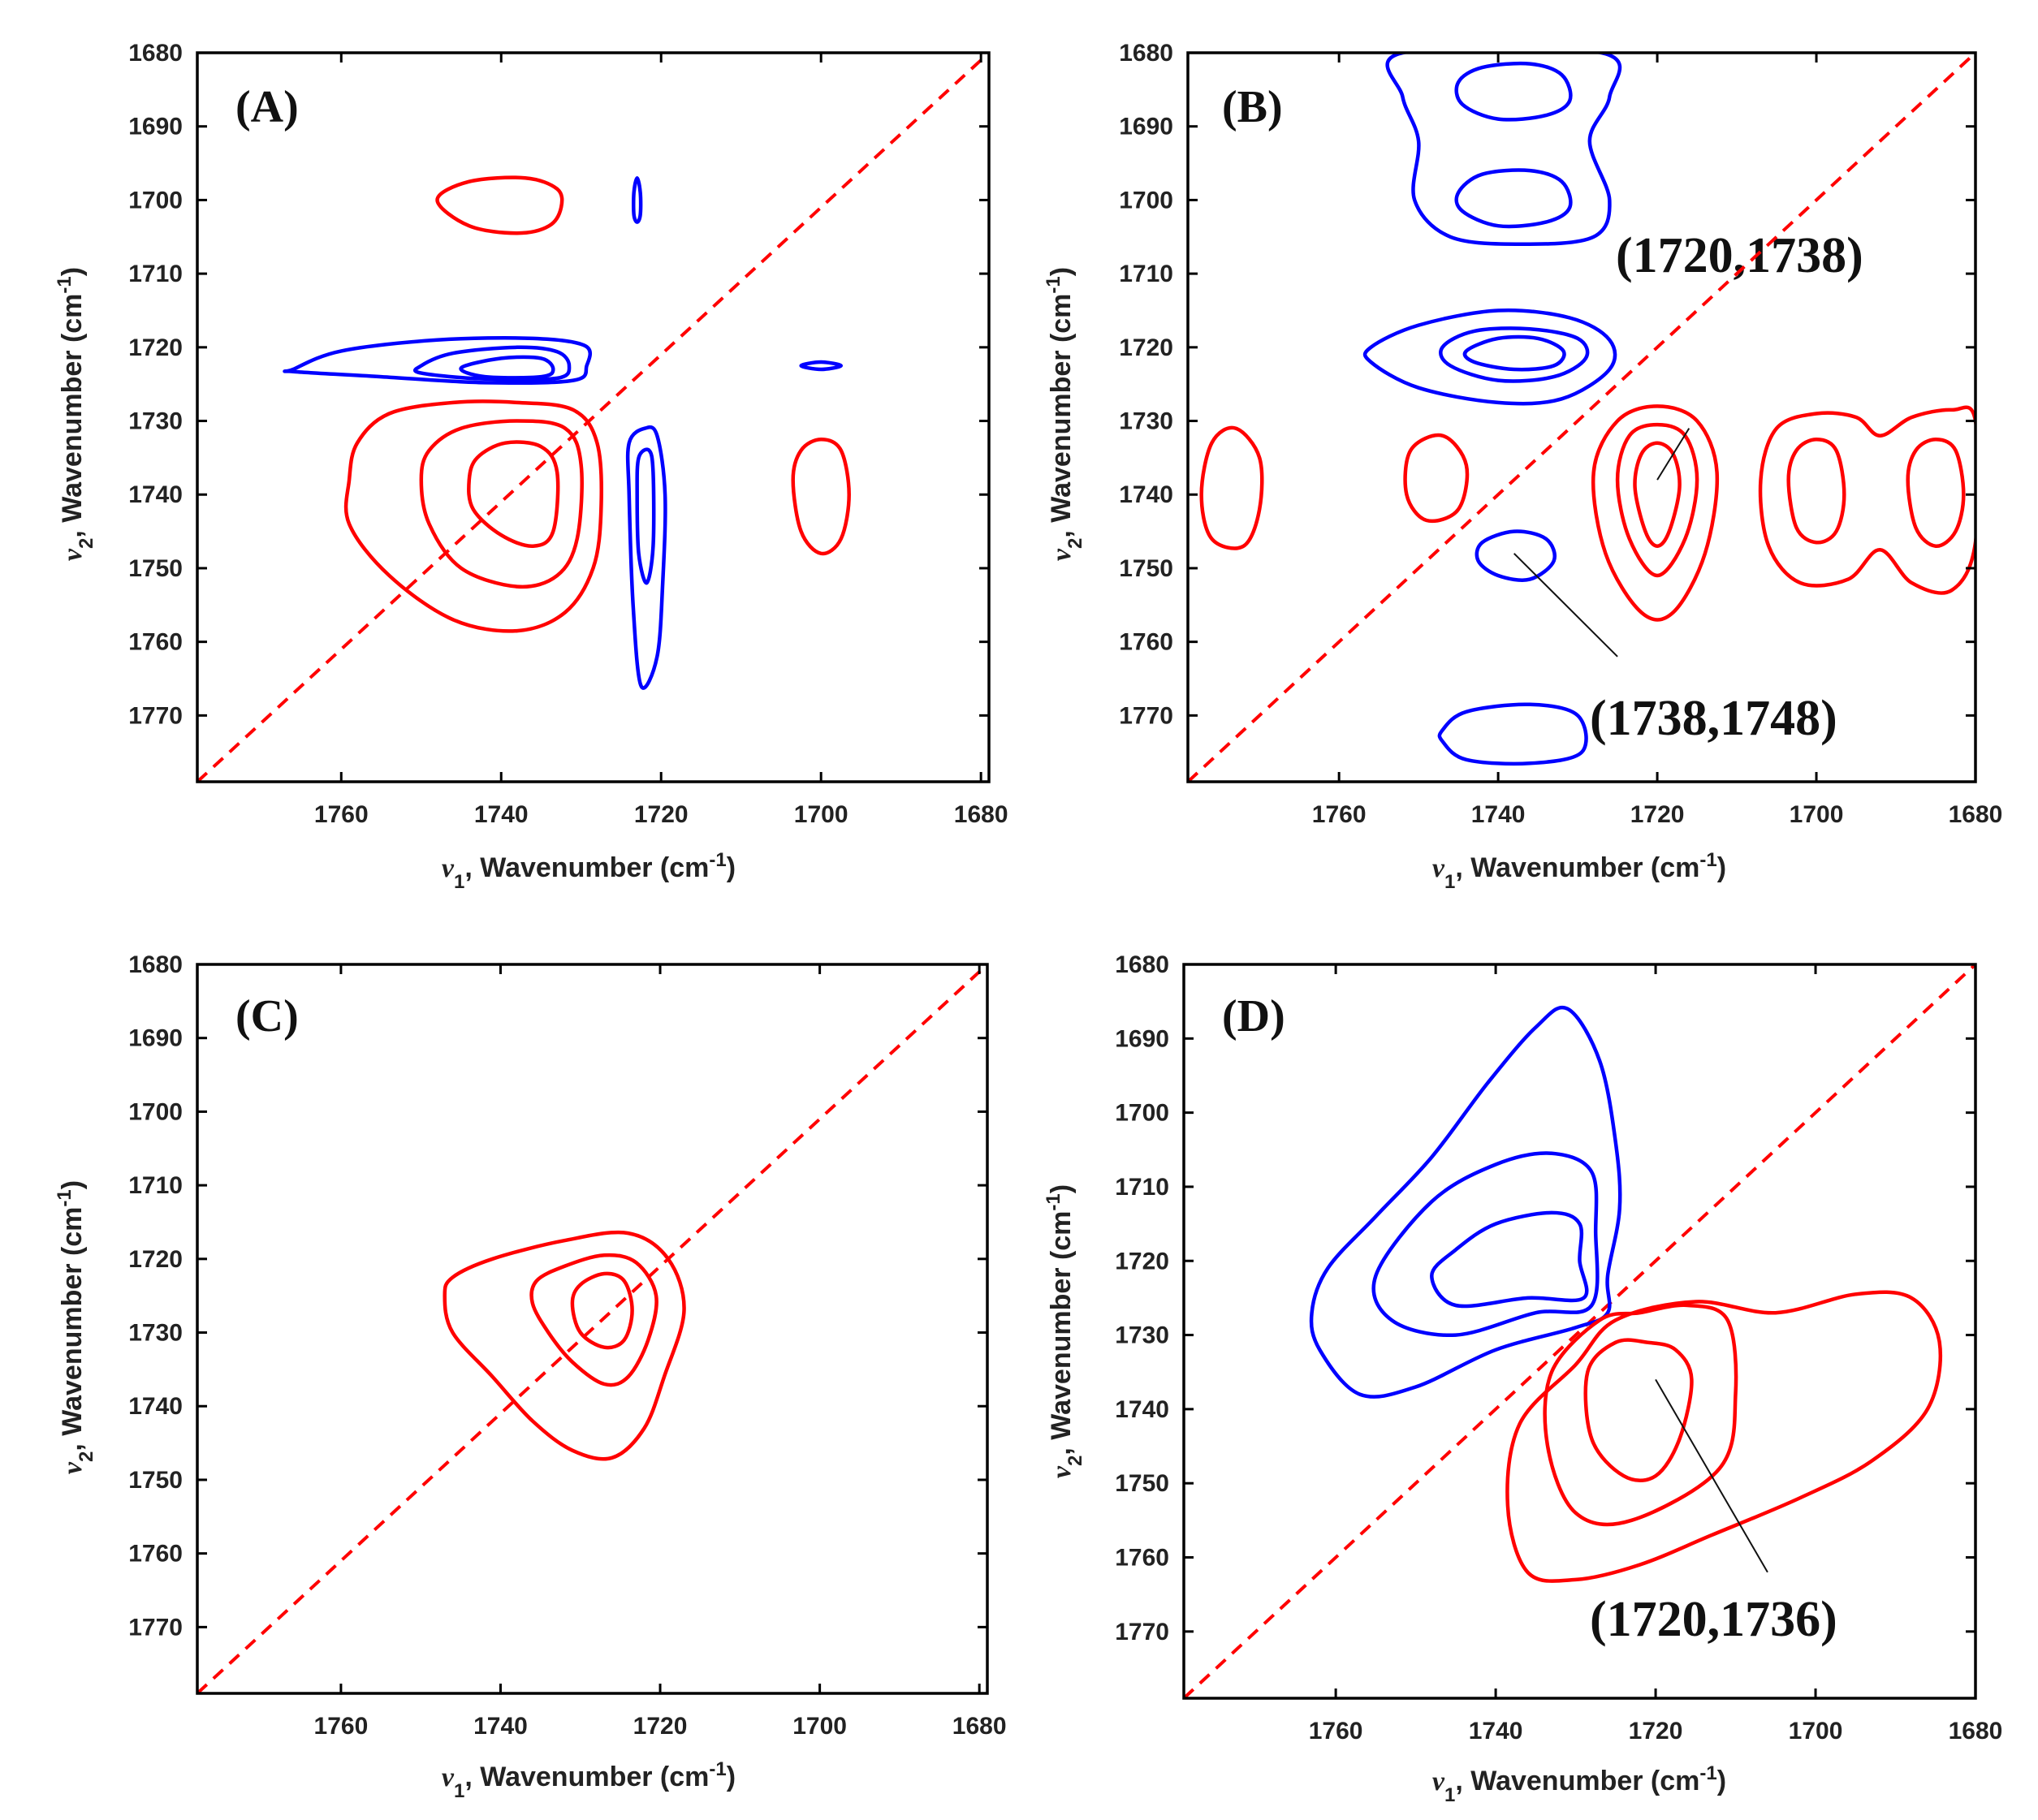 The height and width of the screenshot is (1820, 2038). What do you see at coordinates (589, 1780) in the screenshot?
I see `x-axis-title-c: ν1, Wavenumber (cm-1)` at bounding box center [589, 1780].